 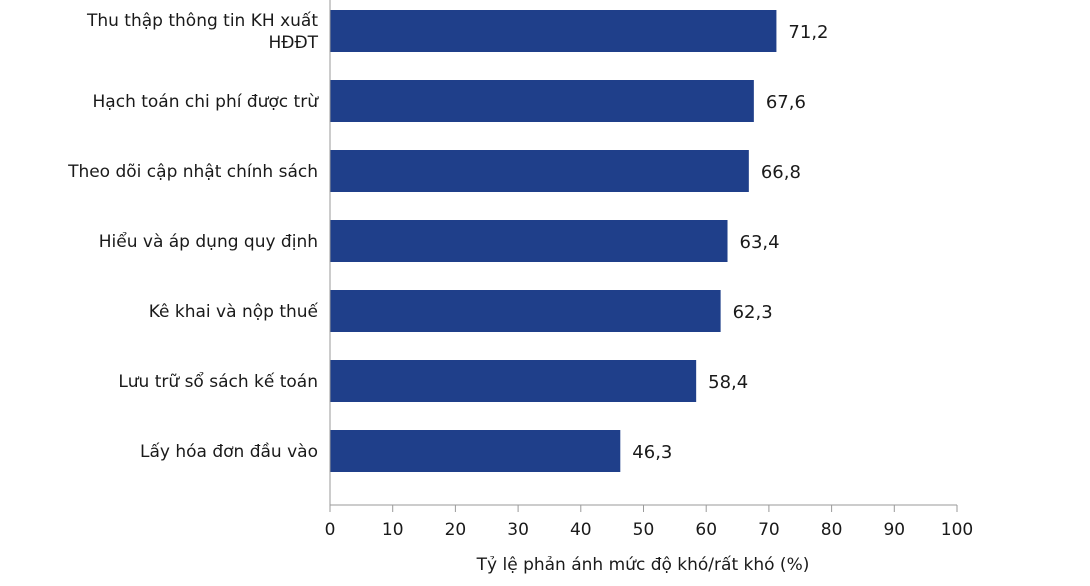 I want to click on x-tick-label: 100, so click(x=957, y=530).